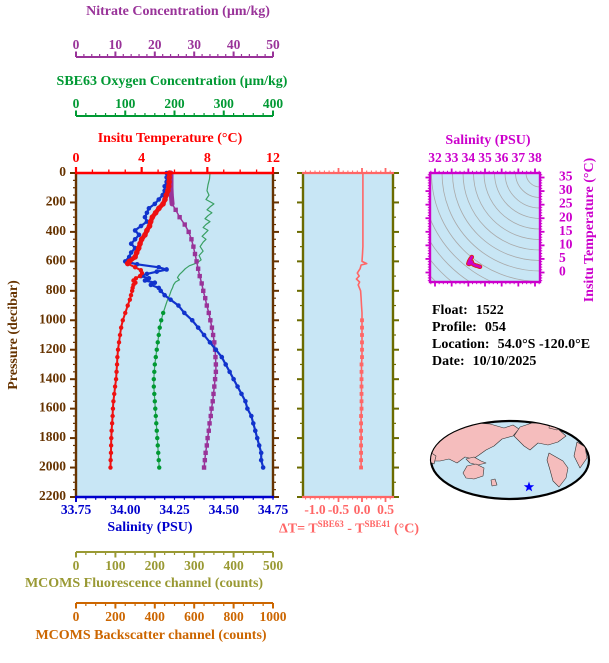 The image size is (609, 663). I want to click on ts-temperature-tick-label: 20, so click(566, 216).